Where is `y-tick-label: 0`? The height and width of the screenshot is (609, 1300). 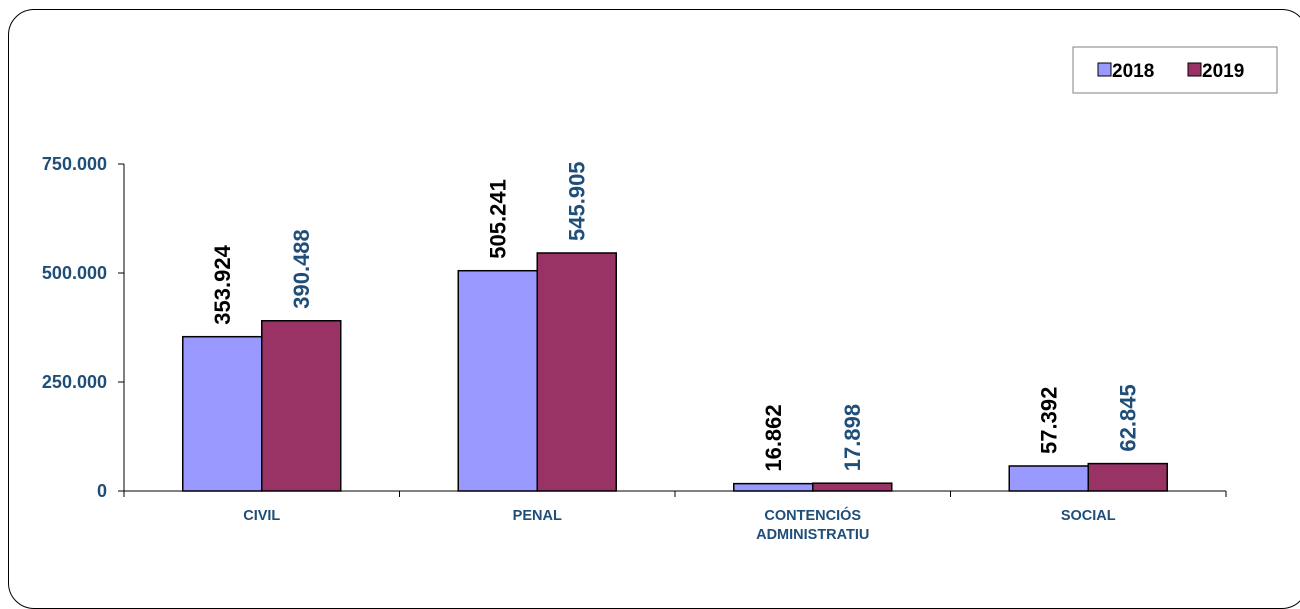
y-tick-label: 0 is located at coordinates (102, 491).